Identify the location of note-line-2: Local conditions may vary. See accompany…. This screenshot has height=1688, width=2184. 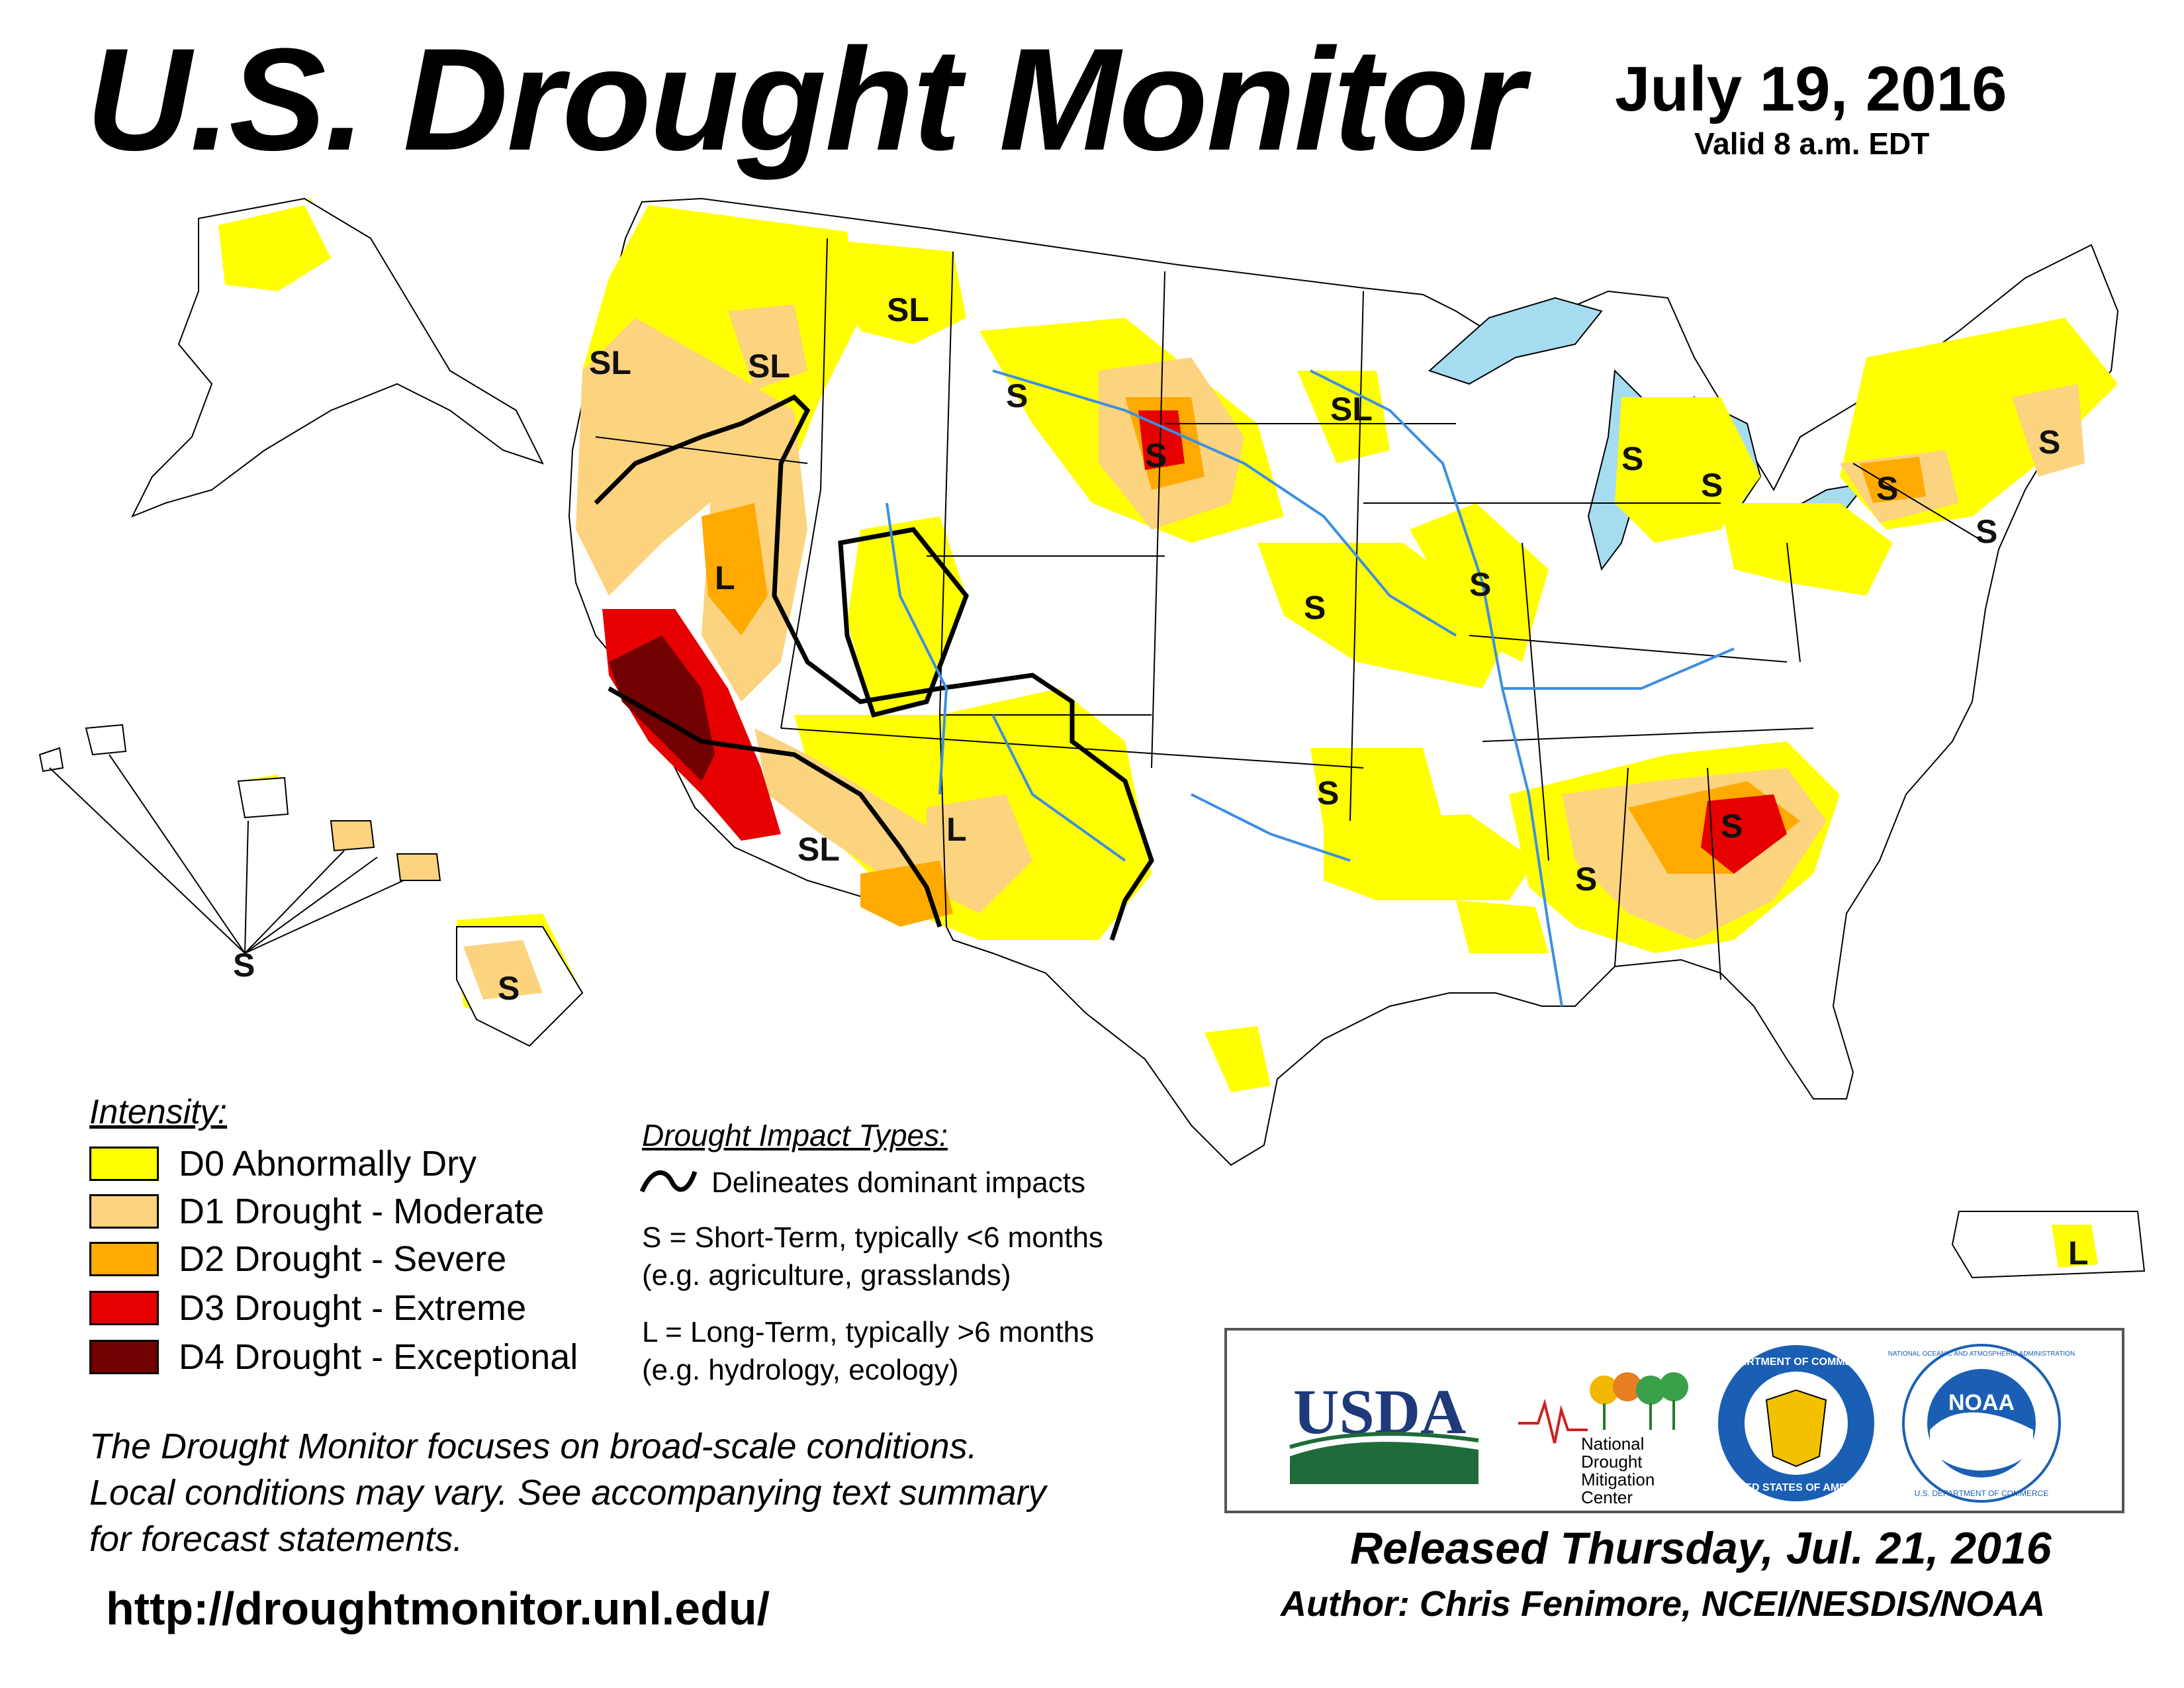
(567, 1493).